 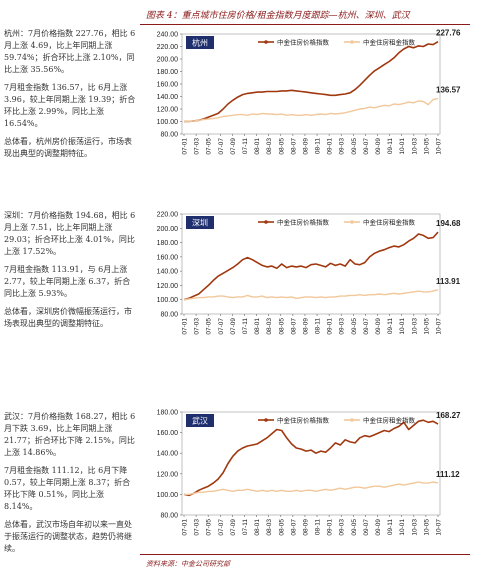 What do you see at coordinates (200, 223) in the screenshot?
I see `city-name: 深圳` at bounding box center [200, 223].